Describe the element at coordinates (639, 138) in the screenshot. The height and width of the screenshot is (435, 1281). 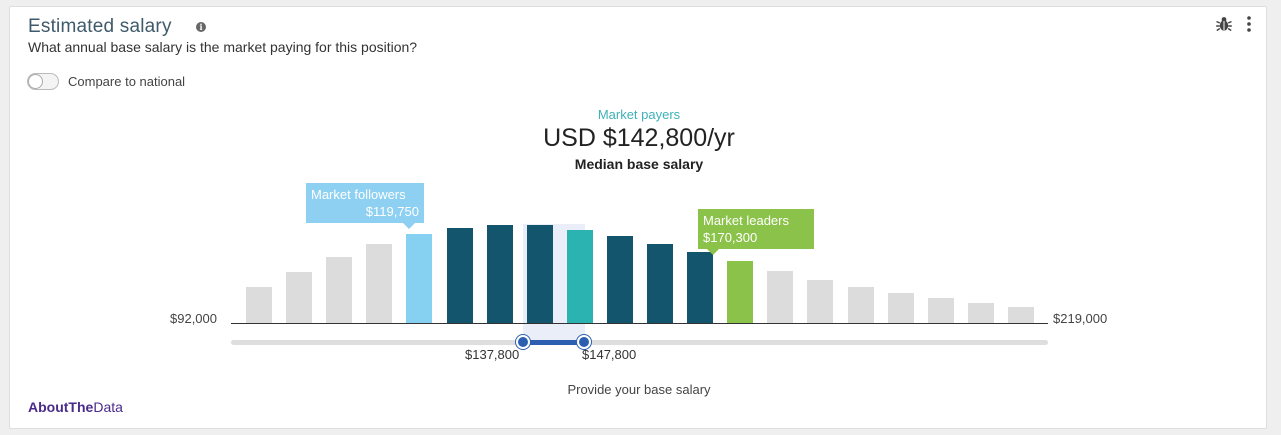
I see `median-salary-value: USD $142,800/yr` at that location.